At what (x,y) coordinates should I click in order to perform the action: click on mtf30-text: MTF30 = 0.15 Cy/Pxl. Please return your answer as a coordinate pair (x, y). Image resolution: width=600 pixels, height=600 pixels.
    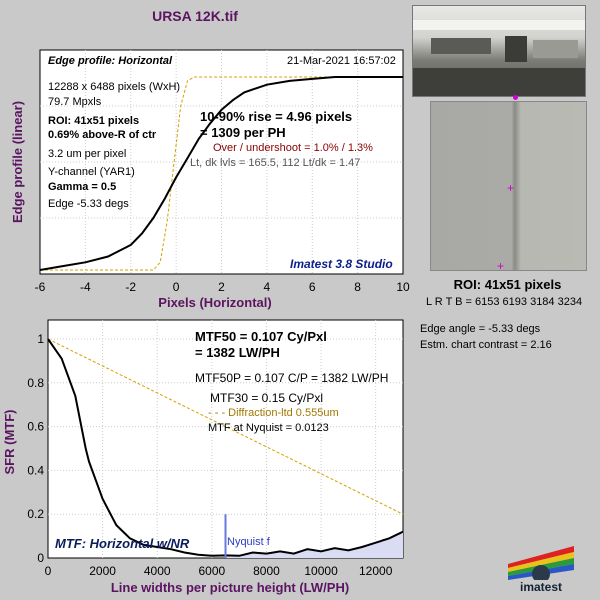
    Looking at the image, I should click on (266, 398).